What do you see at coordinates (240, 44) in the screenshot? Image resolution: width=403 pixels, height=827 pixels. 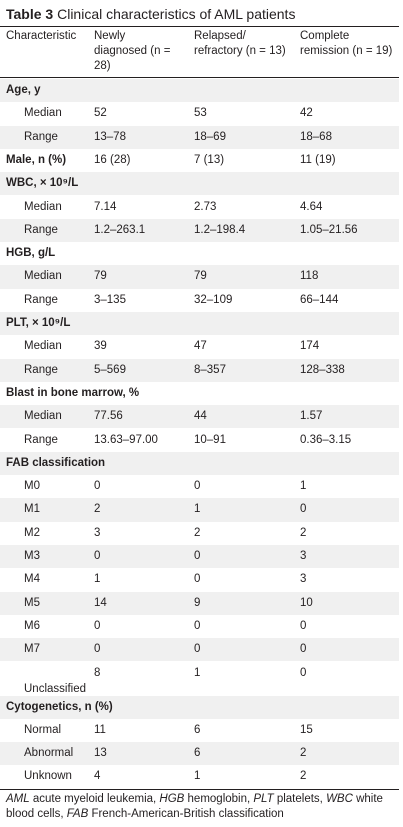 I see `header-relapsed-refractory: Relapsed/ refractory (n = 13)` at bounding box center [240, 44].